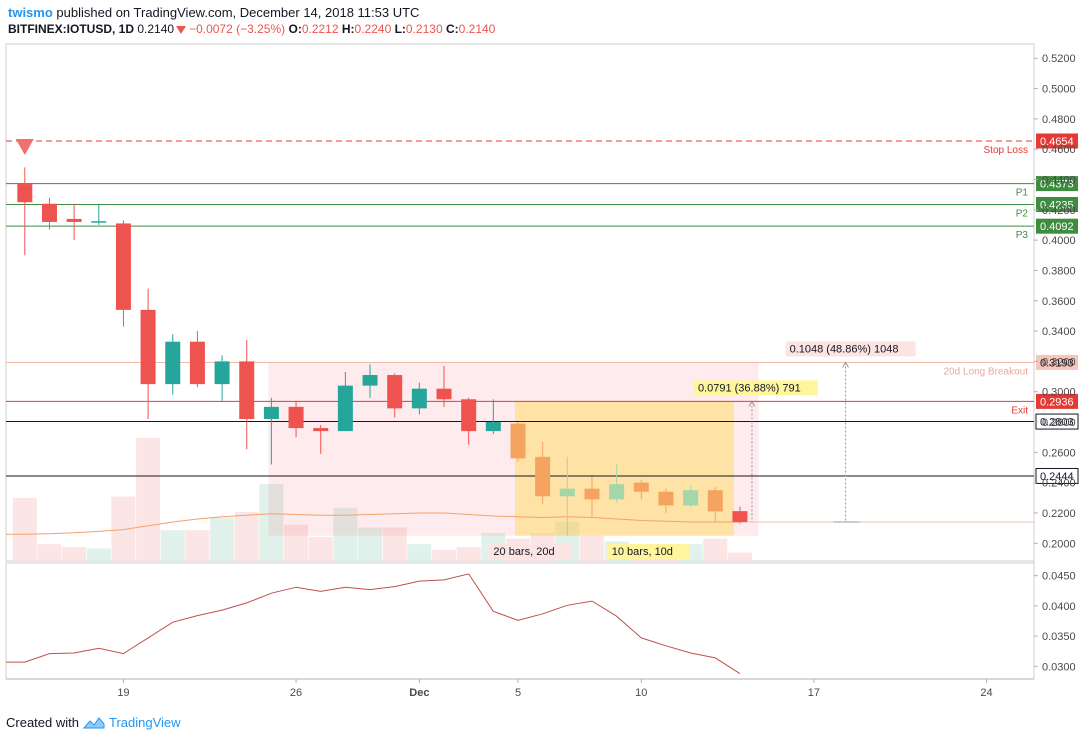 The width and height of the screenshot is (1086, 741). What do you see at coordinates (30, 12) in the screenshot?
I see `author-username: twismo` at bounding box center [30, 12].